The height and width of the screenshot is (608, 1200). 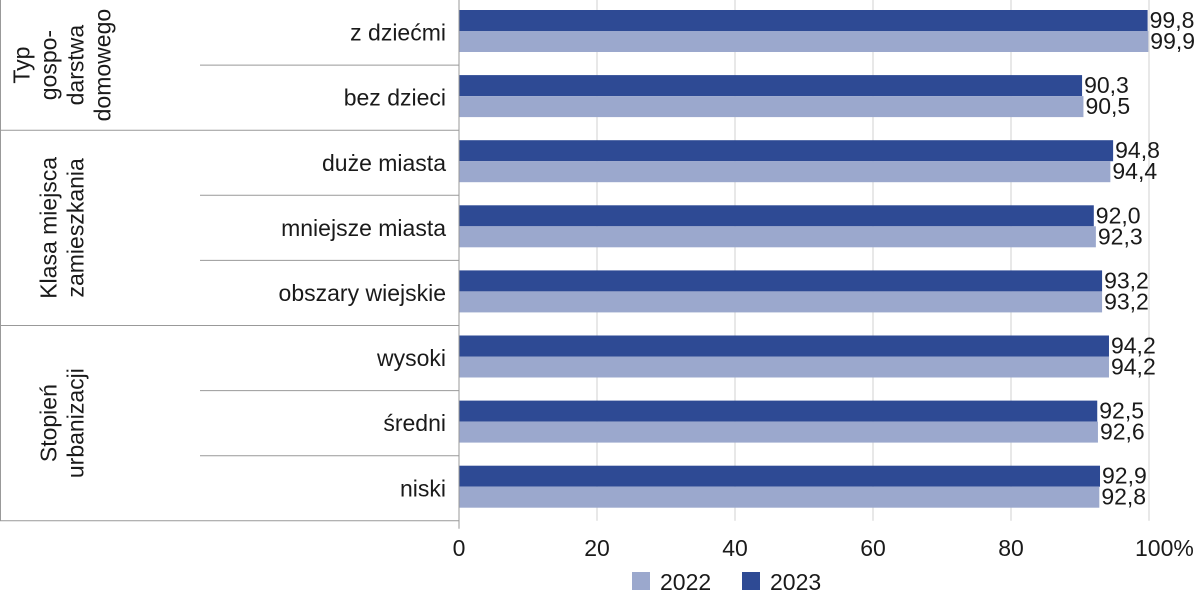 I want to click on group-label: Typgospo-darstwadomowego, so click(x=62, y=65).